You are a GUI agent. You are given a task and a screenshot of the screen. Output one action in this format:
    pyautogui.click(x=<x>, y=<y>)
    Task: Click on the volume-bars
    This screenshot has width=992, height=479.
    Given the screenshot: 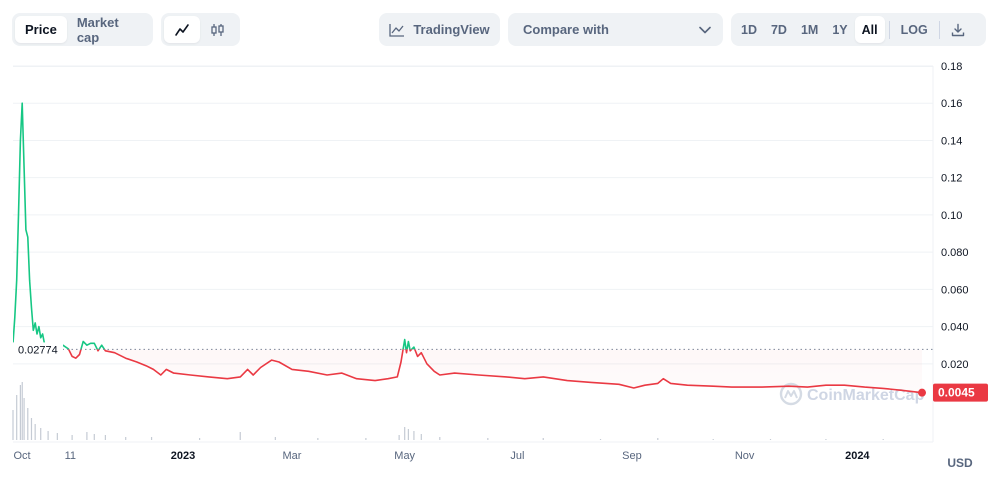 What is the action you would take?
    pyautogui.click(x=448, y=411)
    